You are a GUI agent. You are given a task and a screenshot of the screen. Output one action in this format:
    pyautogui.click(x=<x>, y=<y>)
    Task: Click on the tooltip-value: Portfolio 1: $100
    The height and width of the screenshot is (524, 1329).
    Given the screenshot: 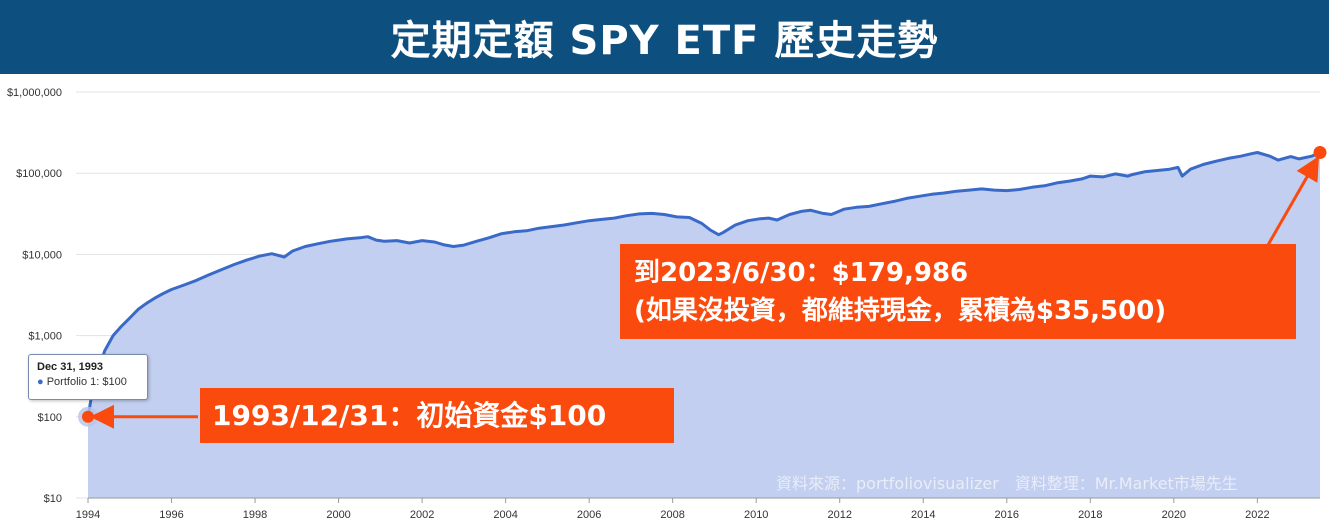 What is the action you would take?
    pyautogui.click(x=86, y=382)
    